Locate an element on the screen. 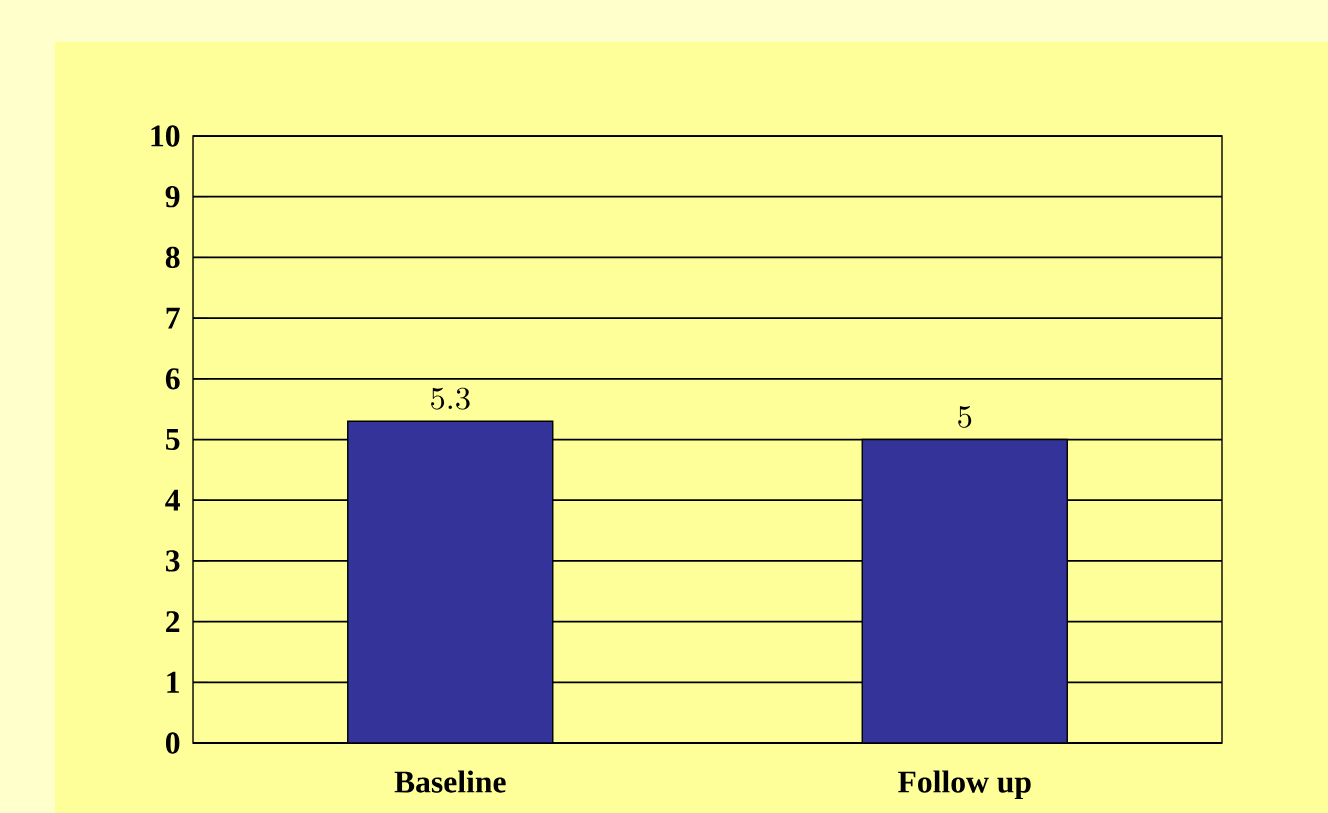 This screenshot has height=813, width=1328. y-tick-label: 4 is located at coordinates (172, 500).